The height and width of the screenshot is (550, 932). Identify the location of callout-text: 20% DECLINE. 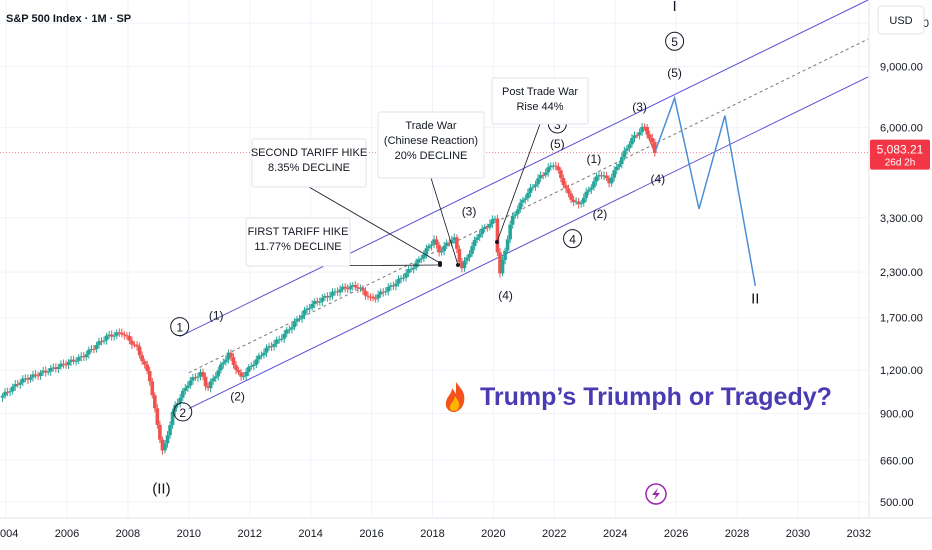
(431, 156).